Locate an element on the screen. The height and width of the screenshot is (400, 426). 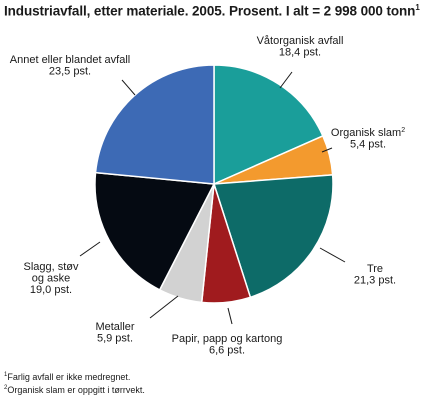
slice-value-1: 5,4 pst. is located at coordinates (368, 145).